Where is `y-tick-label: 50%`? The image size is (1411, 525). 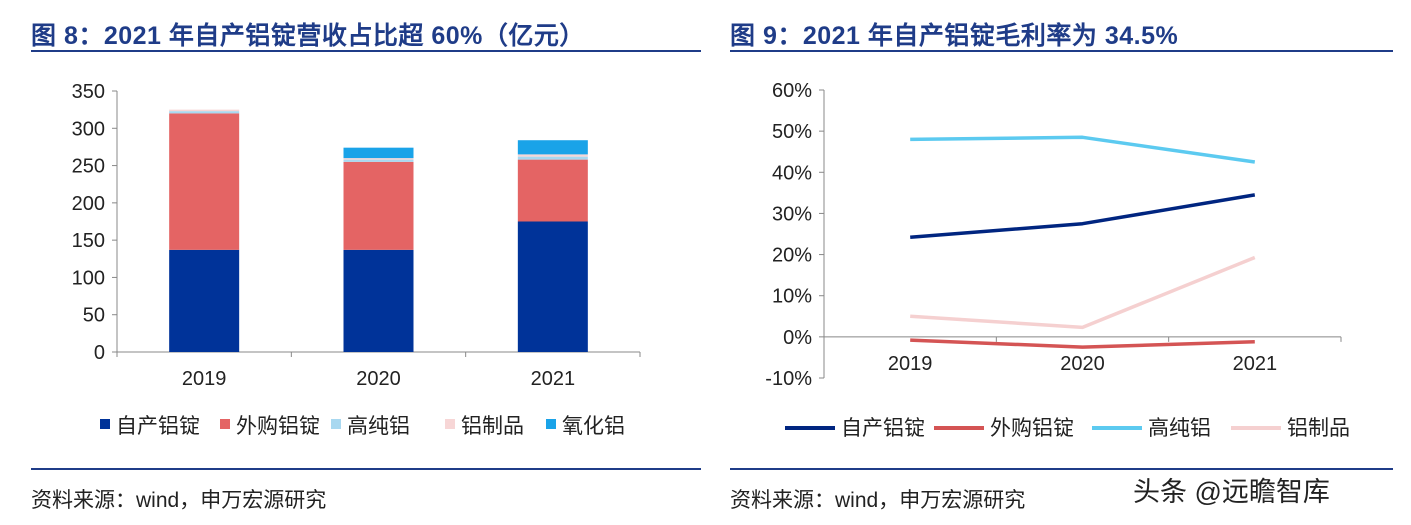
y-tick-label: 50% is located at coordinates (792, 132).